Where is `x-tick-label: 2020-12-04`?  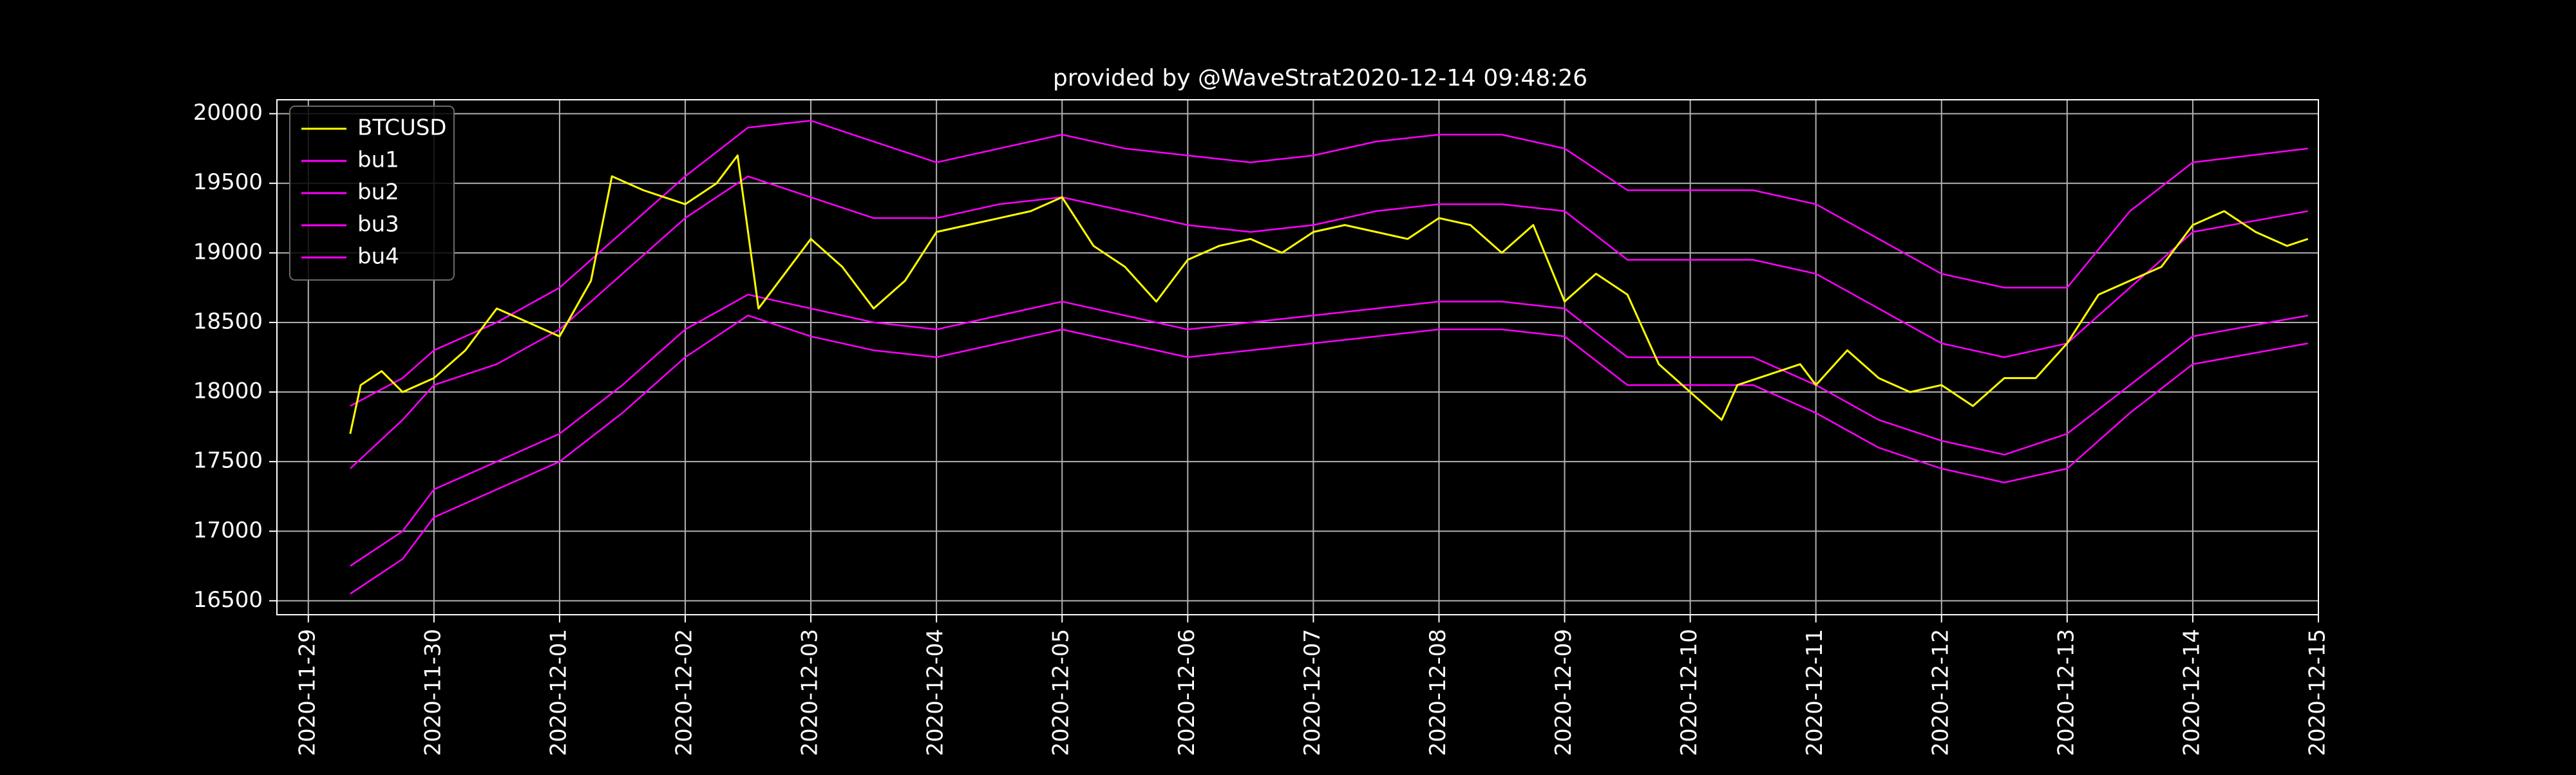
x-tick-label: 2020-12-04 is located at coordinates (936, 692).